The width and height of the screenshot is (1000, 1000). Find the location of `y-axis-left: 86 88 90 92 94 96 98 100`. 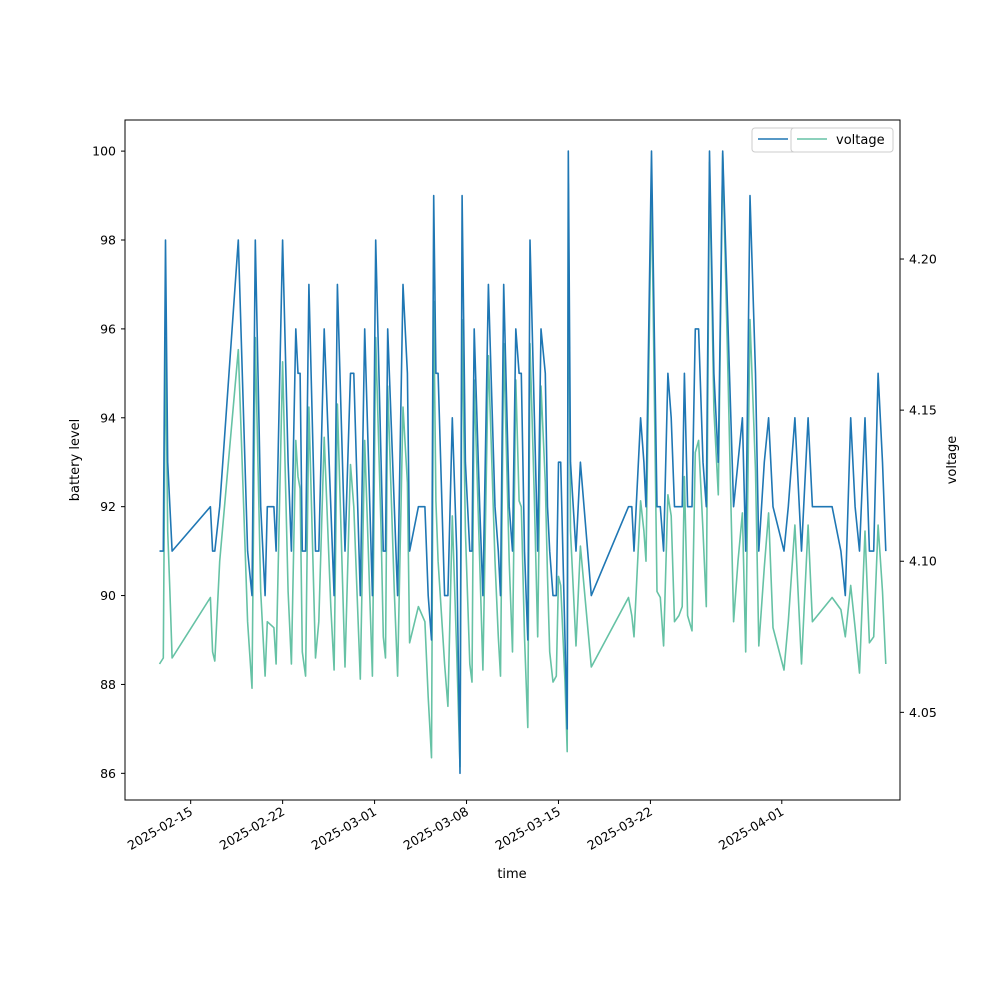

y-axis-left: 86 88 90 92 94 96 98 100 is located at coordinates (108, 462).